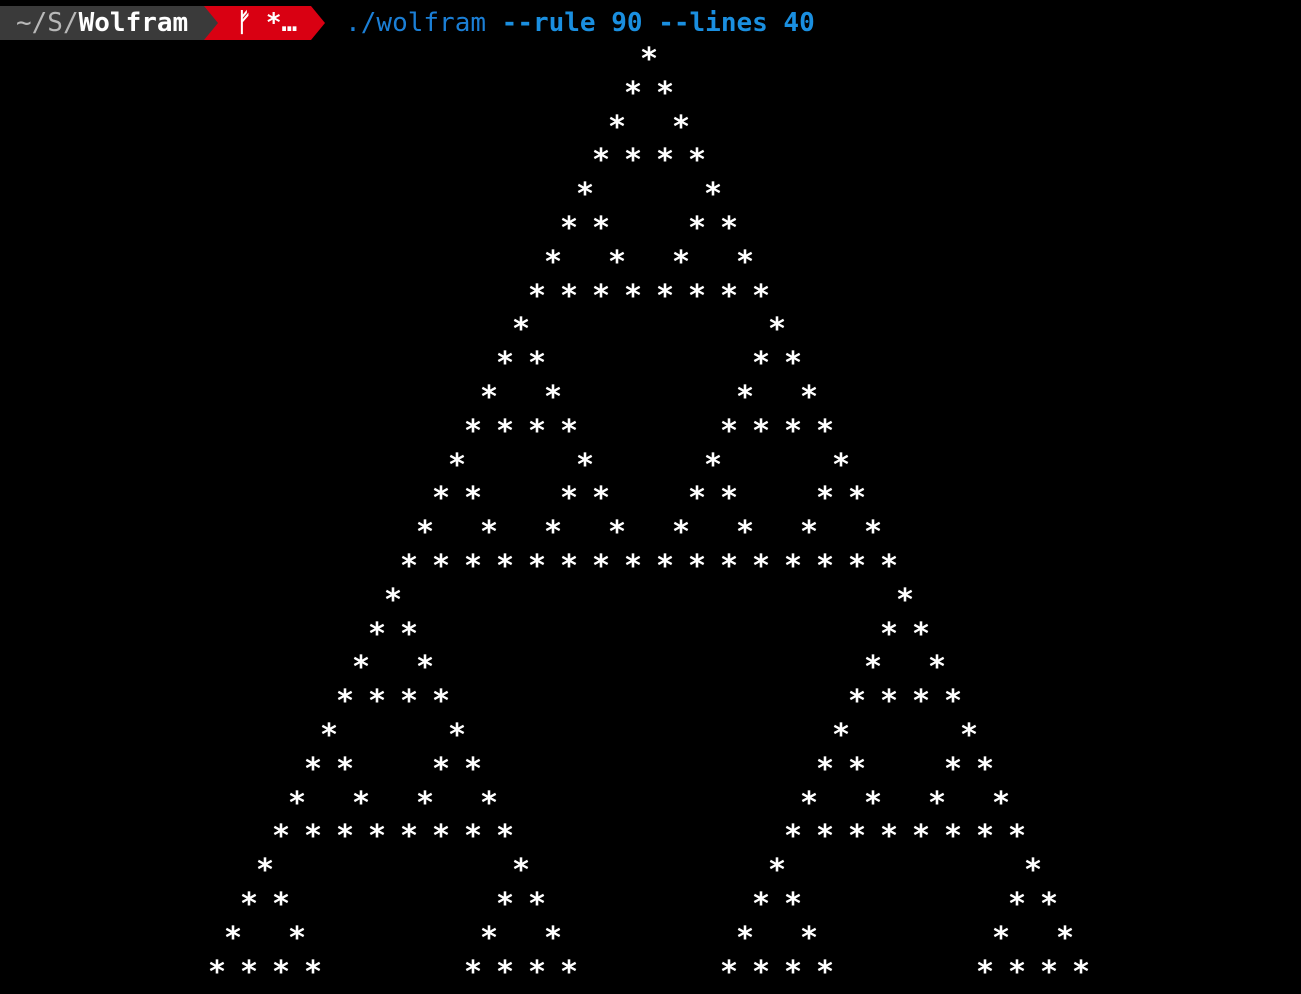  Describe the element at coordinates (133, 23) in the screenshot. I see `path-current-dir: Wolfram` at that location.